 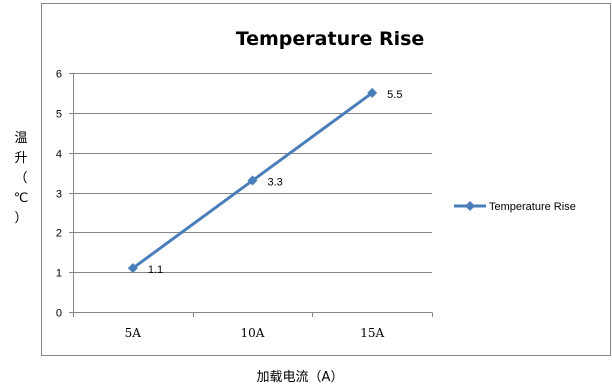 I want to click on y-tick-label: 2, so click(x=59, y=234).